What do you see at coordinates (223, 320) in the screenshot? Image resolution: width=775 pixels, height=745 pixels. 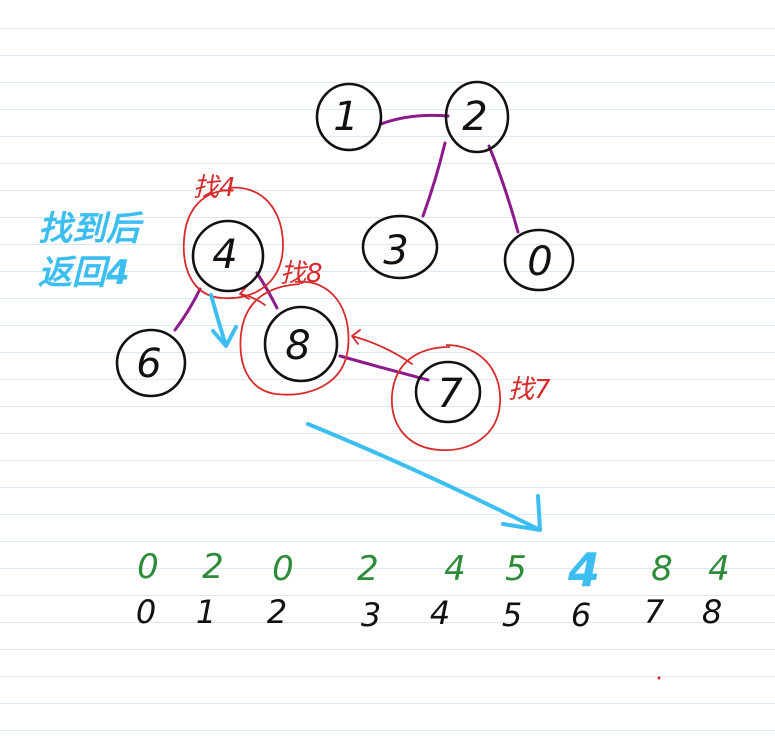 I see `blue-down-arrow` at bounding box center [223, 320].